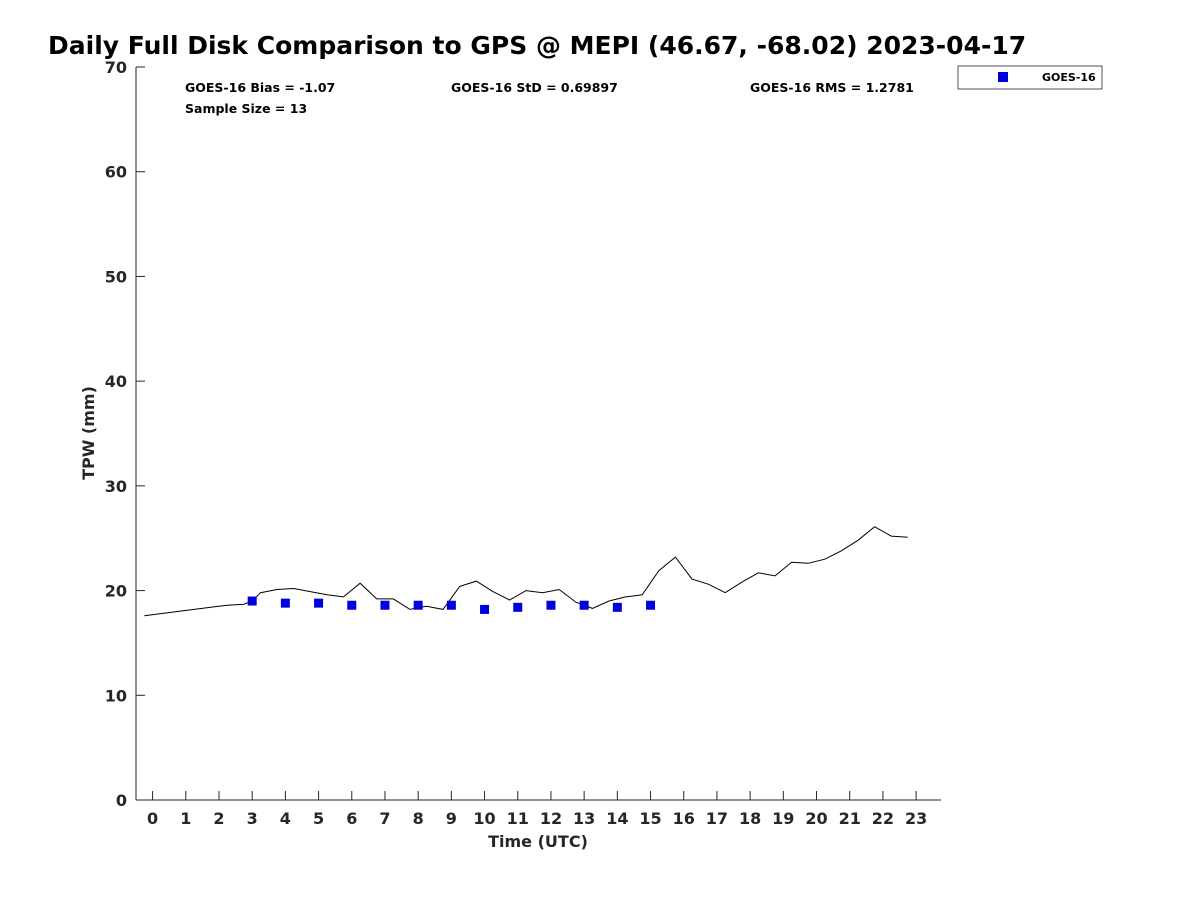 This screenshot has width=1200, height=900. Describe the element at coordinates (551, 818) in the screenshot. I see `x-tick-label: 12` at that location.